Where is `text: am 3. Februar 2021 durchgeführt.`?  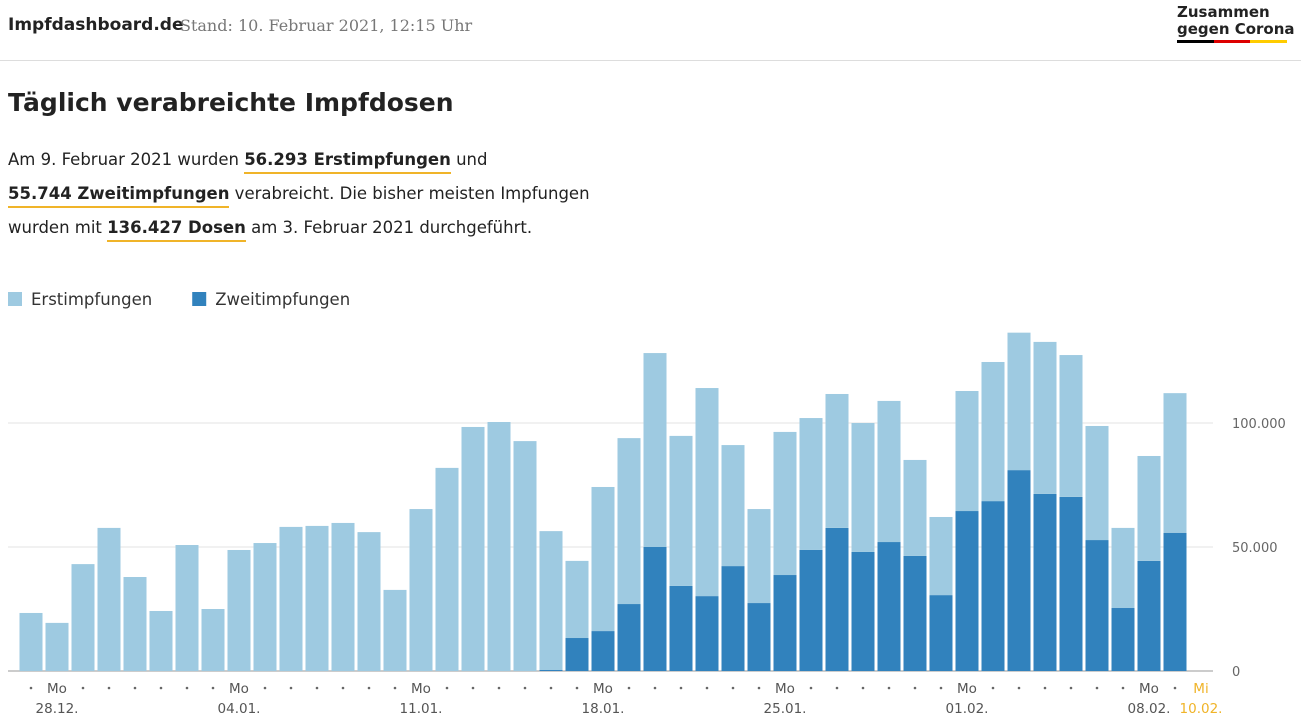
text: am 3. Februar 2021 durchgeführt. is located at coordinates (389, 227).